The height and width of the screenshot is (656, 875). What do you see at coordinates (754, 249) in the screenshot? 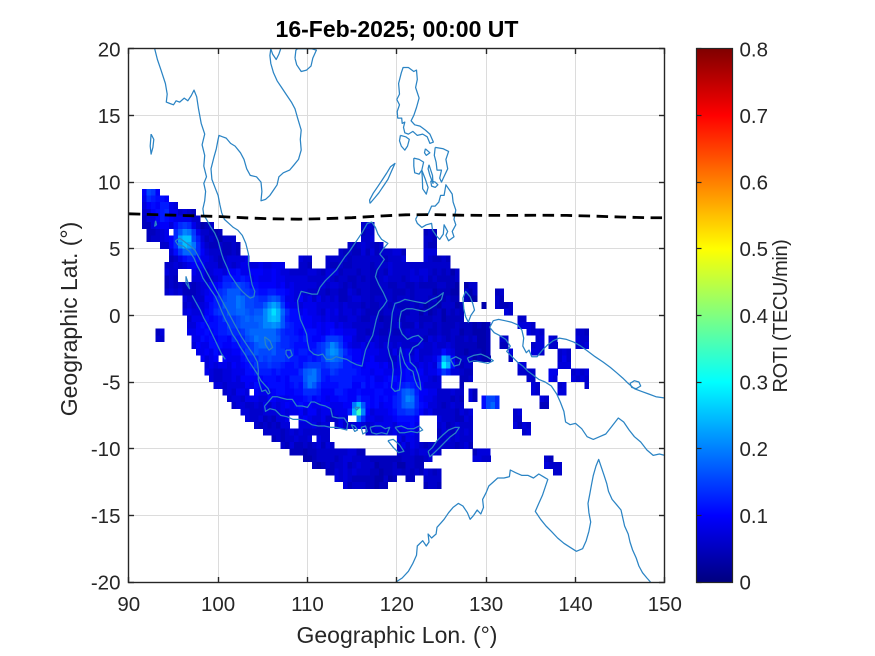
I see `svg-text: 0.5` at bounding box center [754, 249].